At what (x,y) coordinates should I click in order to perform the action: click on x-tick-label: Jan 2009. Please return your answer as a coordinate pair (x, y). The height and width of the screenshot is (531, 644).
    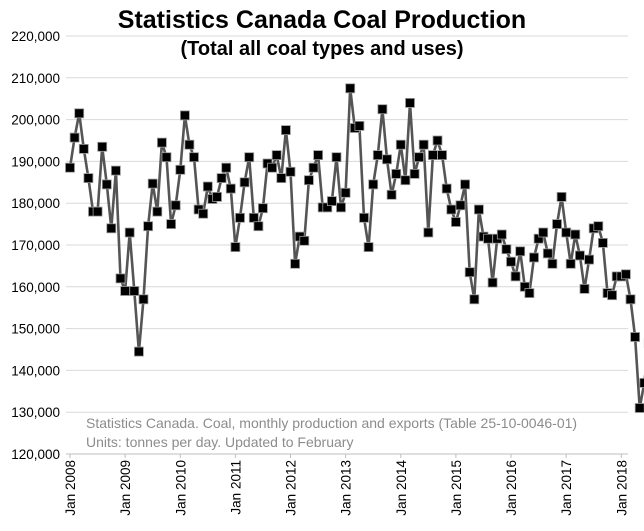
    Looking at the image, I should click on (125, 488).